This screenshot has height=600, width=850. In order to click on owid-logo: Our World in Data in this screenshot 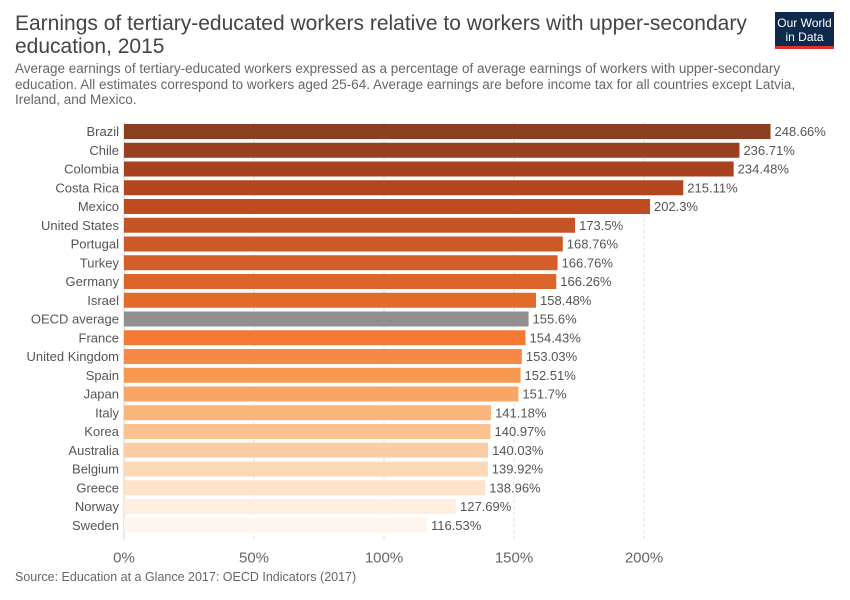, I will do `click(804, 30)`.